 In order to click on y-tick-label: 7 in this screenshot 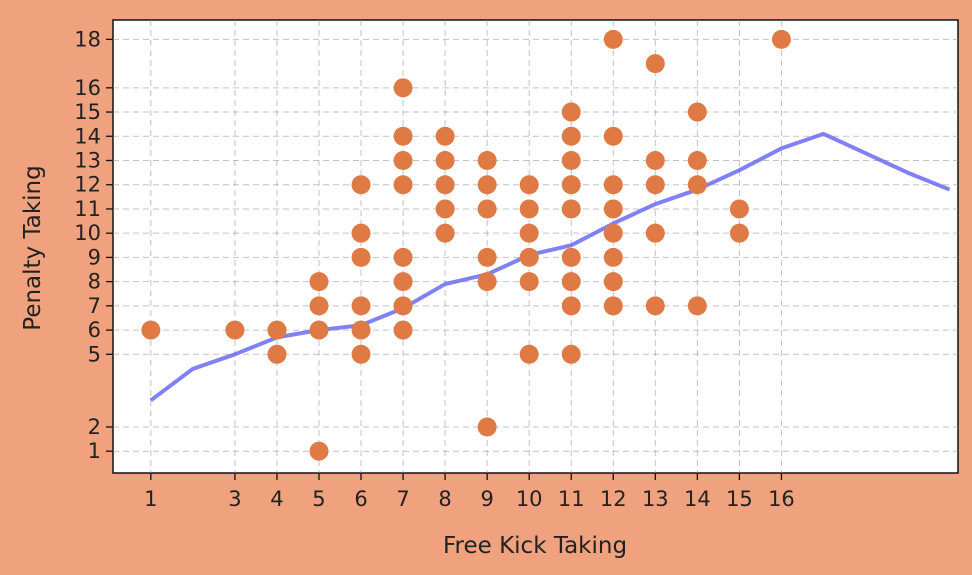, I will do `click(94, 306)`.